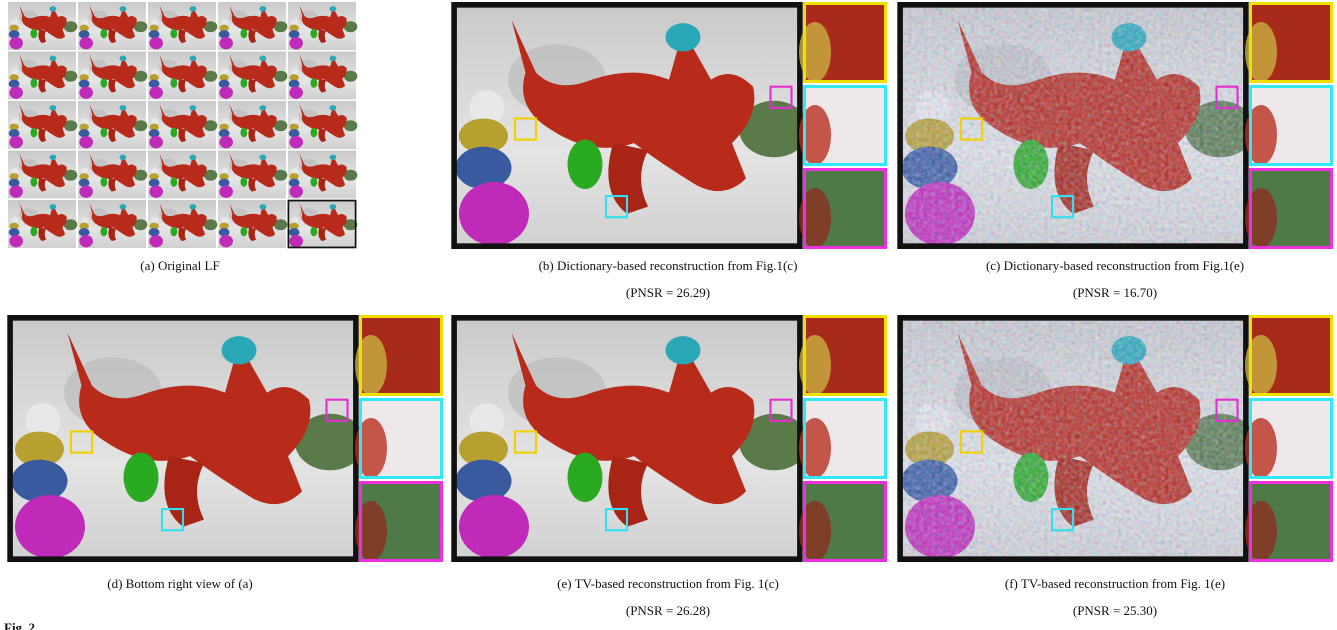 The image size is (1337, 630). I want to click on figure-label: Fig. 2, so click(19, 625).